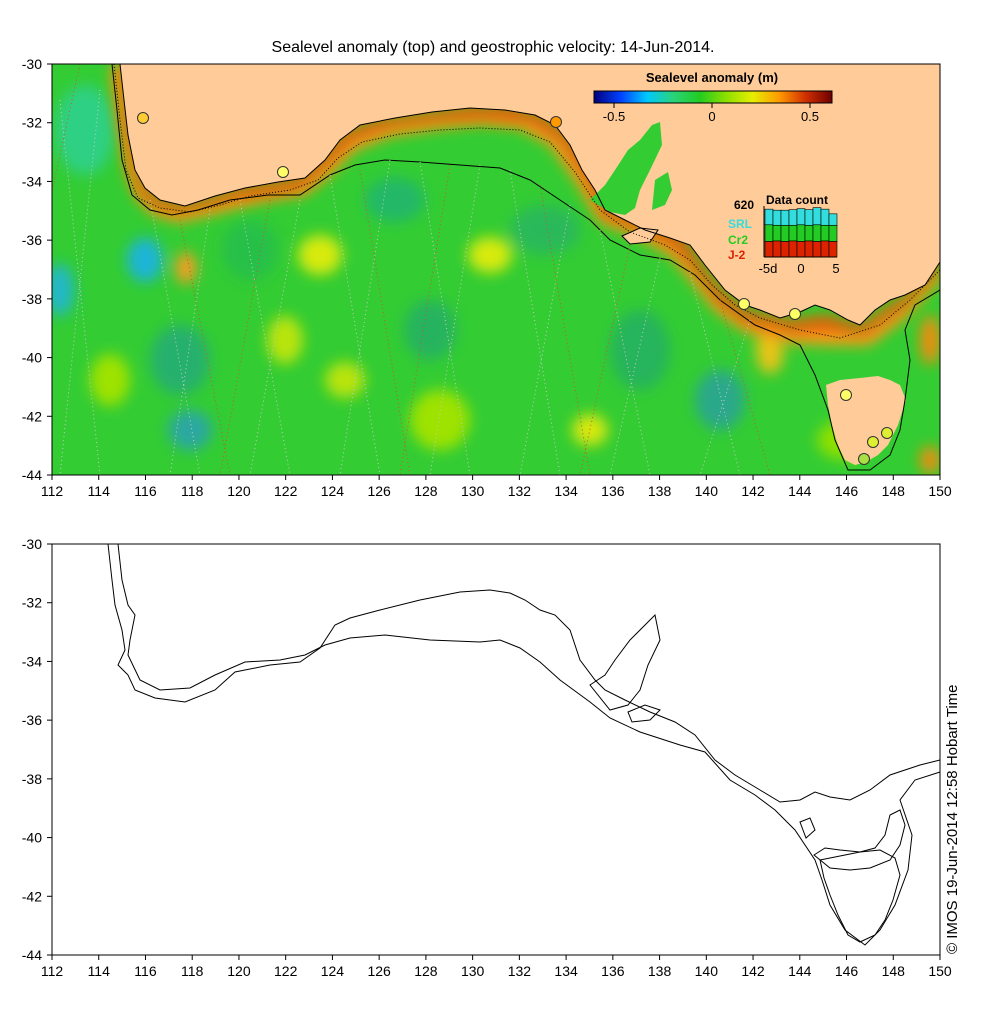 This screenshot has width=990, height=1020. What do you see at coordinates (614, 116) in the screenshot?
I see `colorbar-label: -0.5` at bounding box center [614, 116].